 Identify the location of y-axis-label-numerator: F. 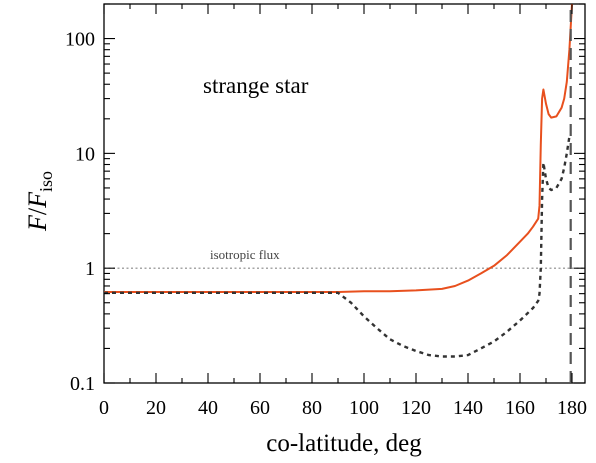
(37, 223).